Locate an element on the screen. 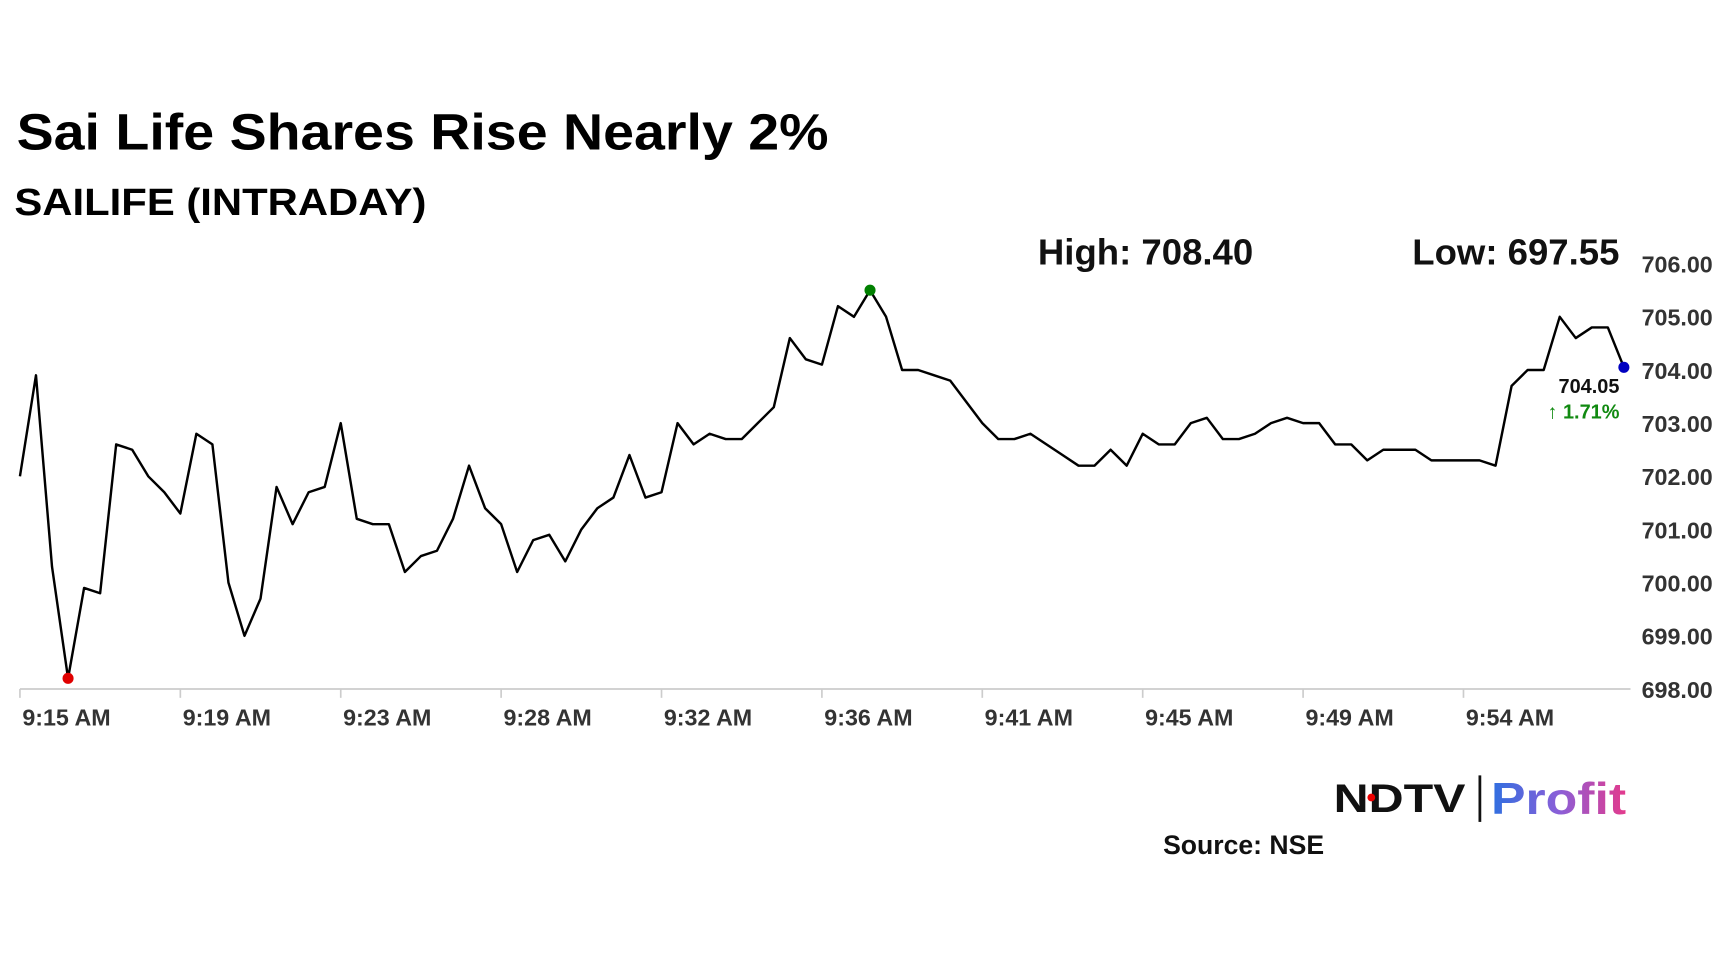 Image resolution: width=1728 pixels, height=972 pixels. x-tick-label: 9:41 AM is located at coordinates (1029, 718).